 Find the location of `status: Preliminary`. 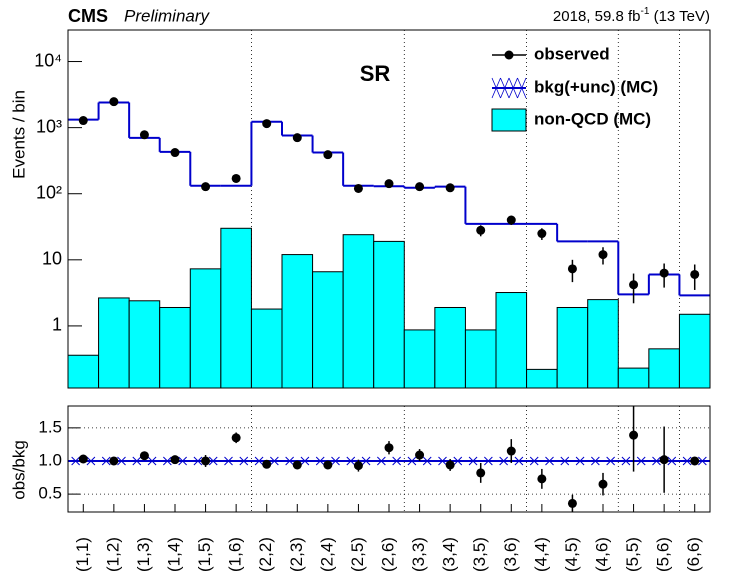

status: Preliminary is located at coordinates (167, 15).